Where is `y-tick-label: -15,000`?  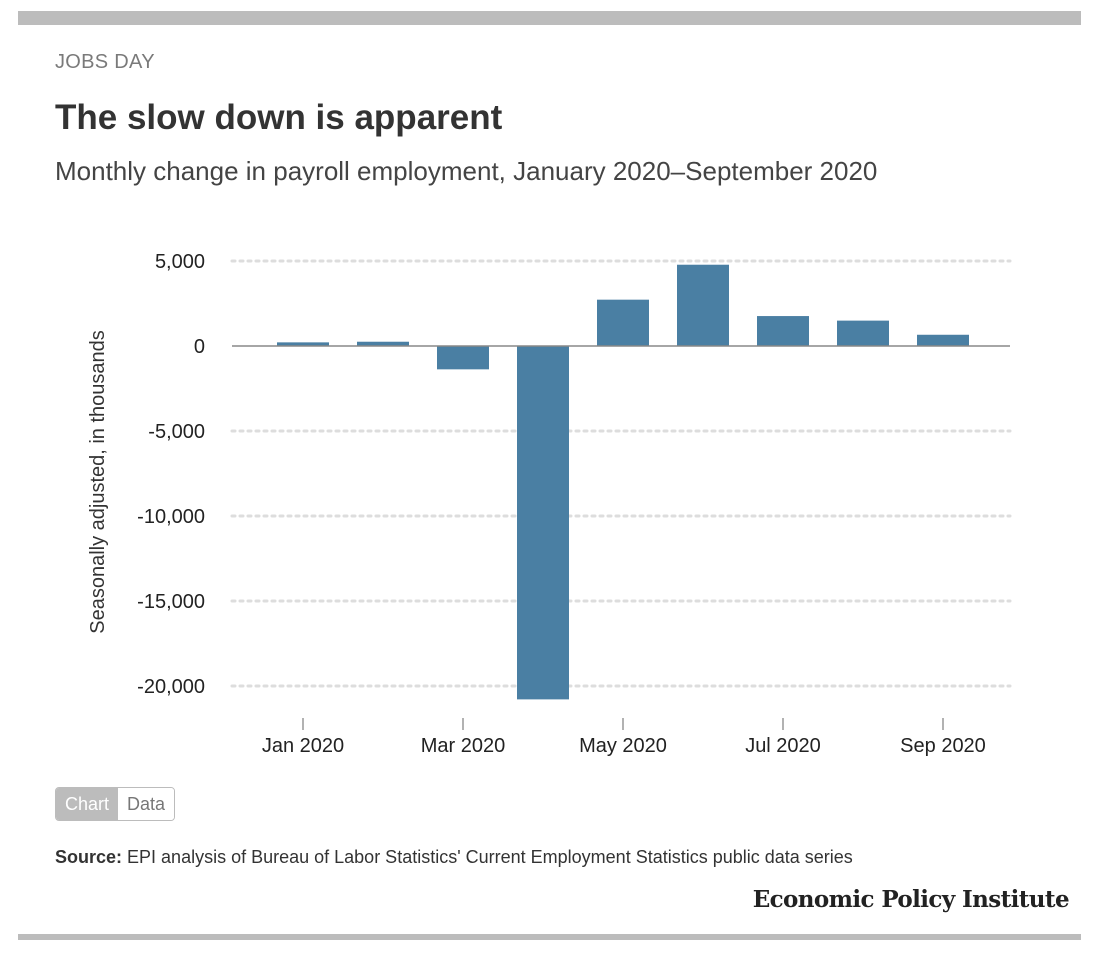
y-tick-label: -15,000 is located at coordinates (171, 602).